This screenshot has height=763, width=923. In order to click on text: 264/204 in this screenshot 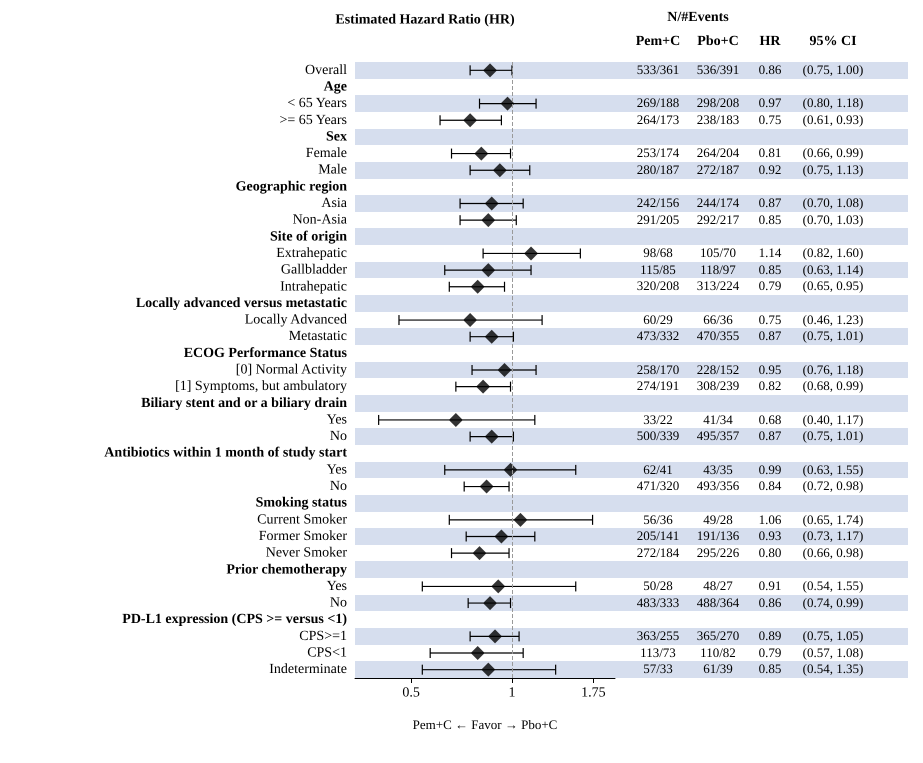, I will do `click(718, 152)`.